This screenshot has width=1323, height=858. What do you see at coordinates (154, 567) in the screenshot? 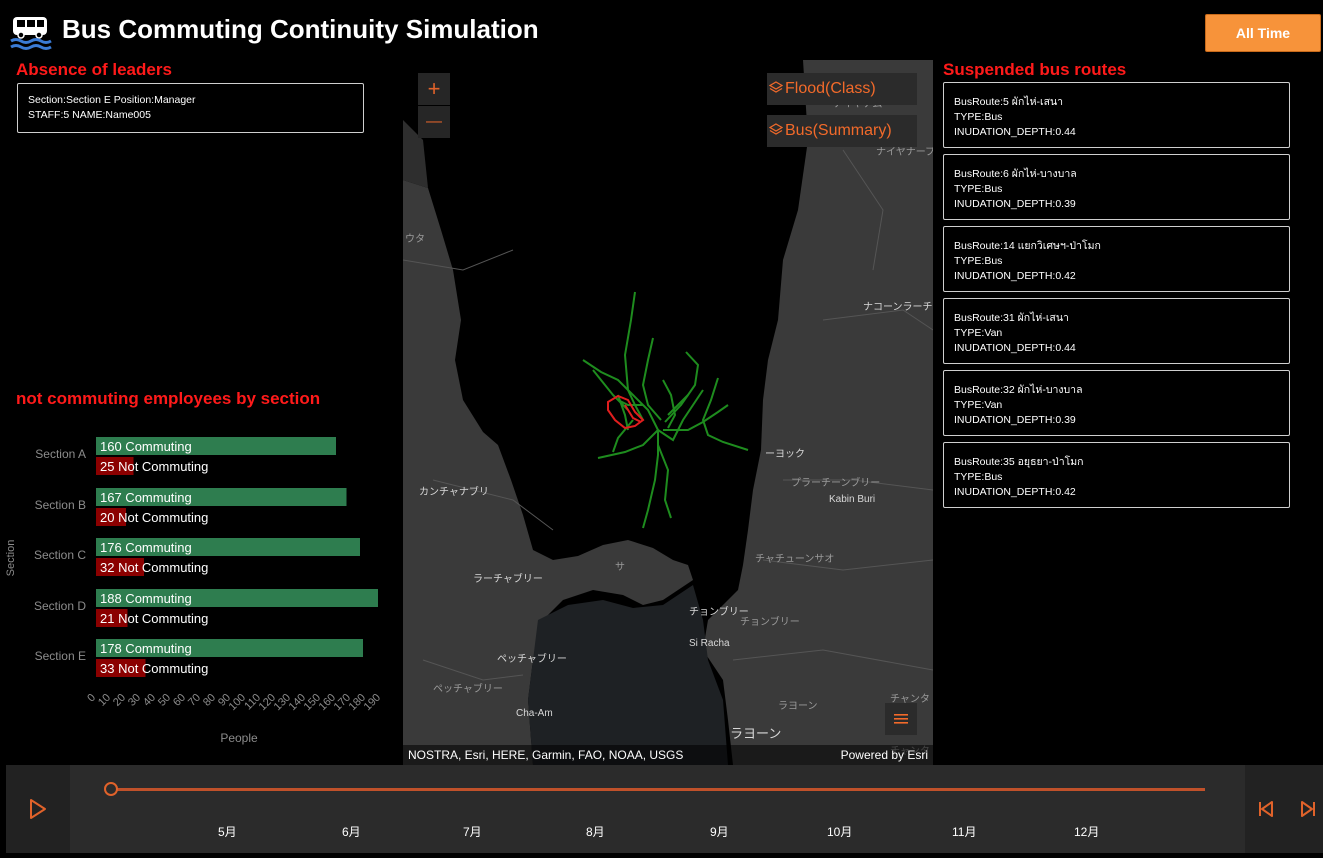
I see `bar-data-label: 32 Not Commuting` at bounding box center [154, 567].